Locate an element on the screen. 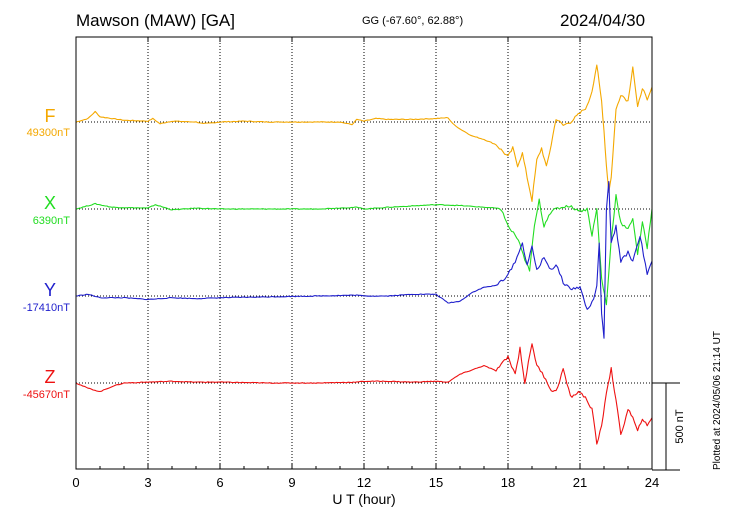  tick-label-3: 3 is located at coordinates (147, 482).